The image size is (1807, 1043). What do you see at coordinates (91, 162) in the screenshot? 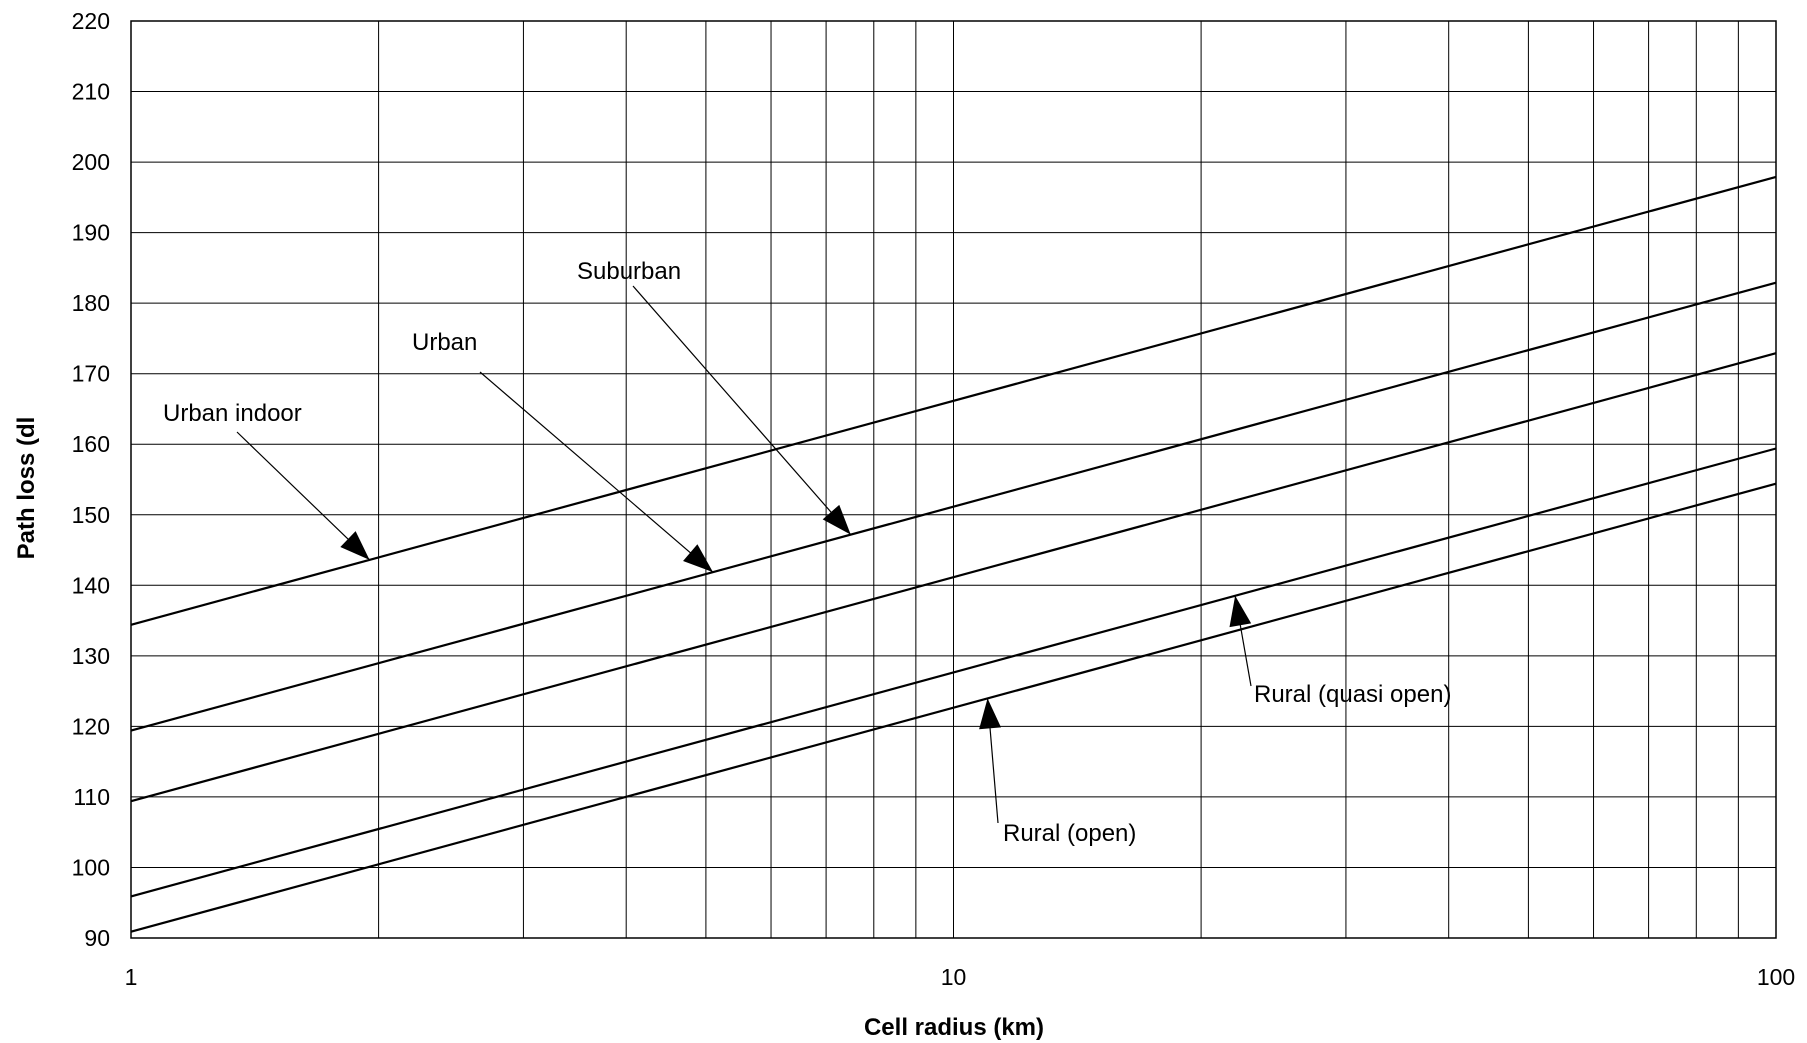
I see `y-tick-label: 200` at bounding box center [91, 162].